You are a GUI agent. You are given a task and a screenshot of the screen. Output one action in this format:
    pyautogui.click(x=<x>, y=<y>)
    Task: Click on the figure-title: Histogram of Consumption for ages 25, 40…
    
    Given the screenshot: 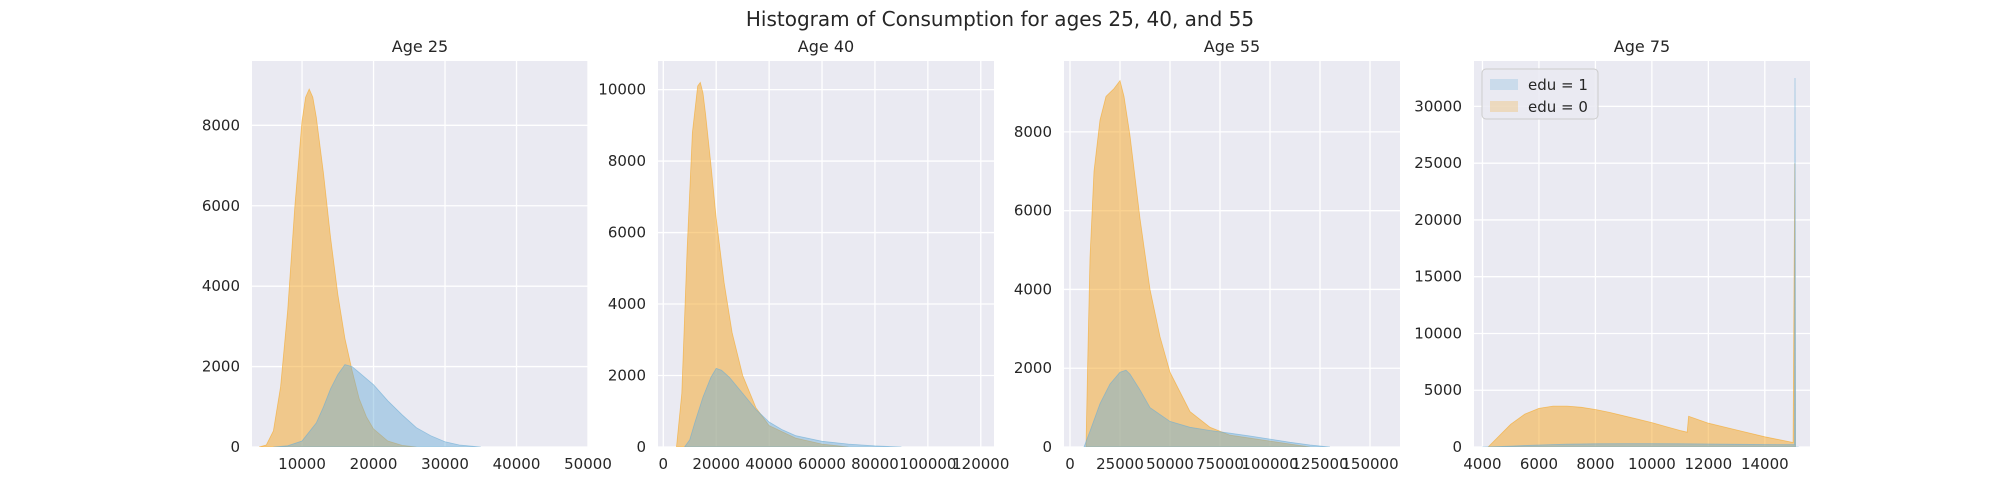 What is the action you would take?
    pyautogui.click(x=1000, y=19)
    